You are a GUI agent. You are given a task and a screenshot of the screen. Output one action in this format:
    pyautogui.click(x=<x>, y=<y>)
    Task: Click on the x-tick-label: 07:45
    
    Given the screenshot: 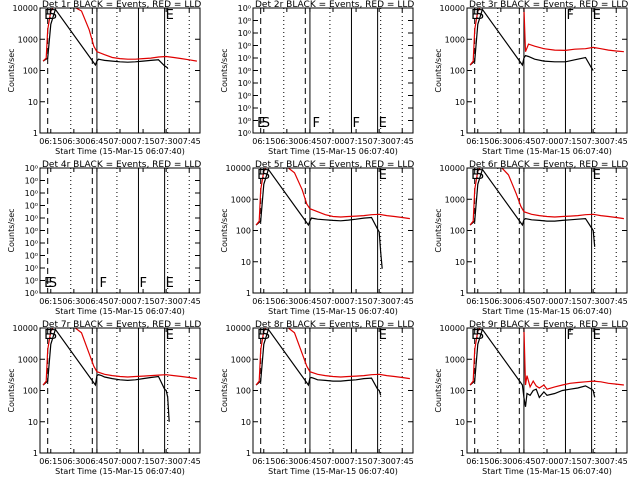 What is the action you would take?
    pyautogui.click(x=189, y=141)
    